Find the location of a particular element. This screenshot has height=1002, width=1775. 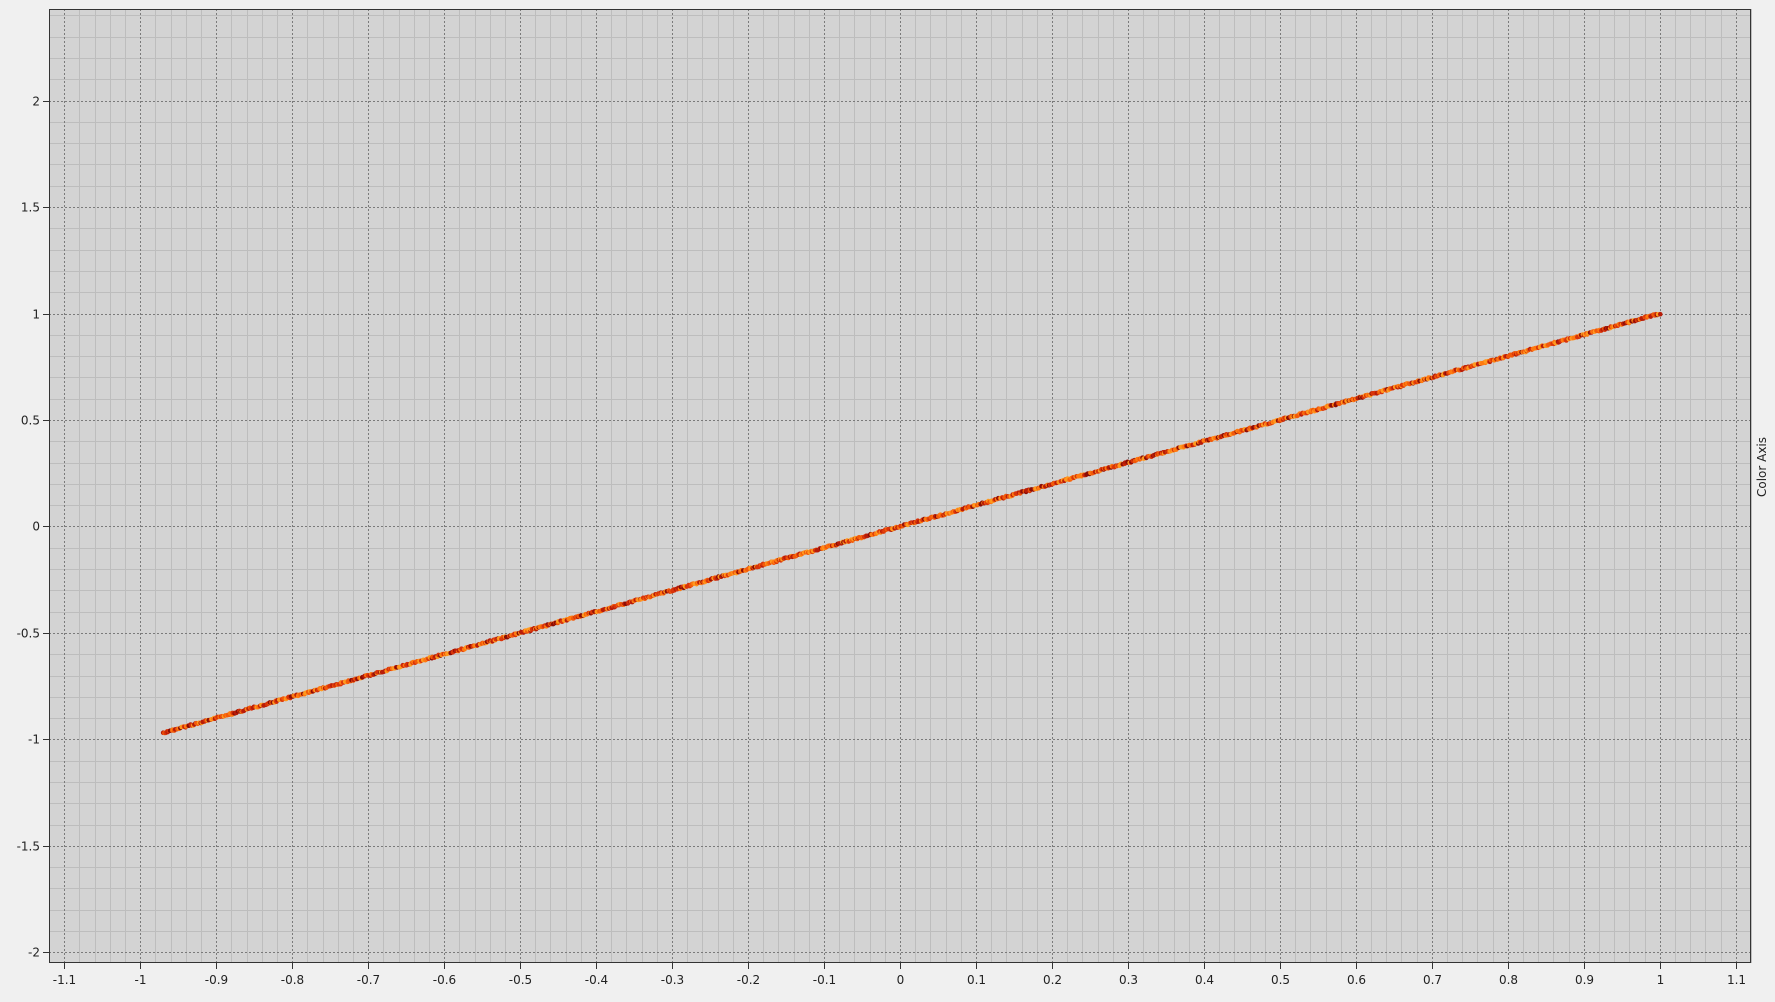

x-tick-label: 0.7 is located at coordinates (1432, 980).